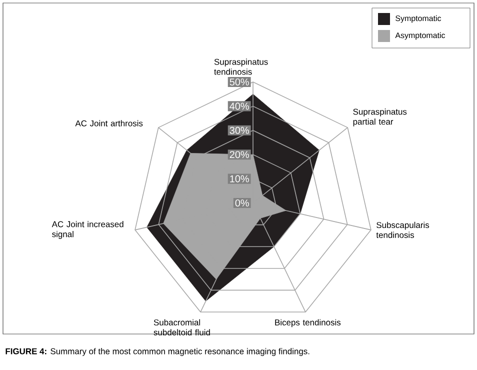  Describe the element at coordinates (239, 178) in the screenshot. I see `y-tick-label: 10%` at that location.